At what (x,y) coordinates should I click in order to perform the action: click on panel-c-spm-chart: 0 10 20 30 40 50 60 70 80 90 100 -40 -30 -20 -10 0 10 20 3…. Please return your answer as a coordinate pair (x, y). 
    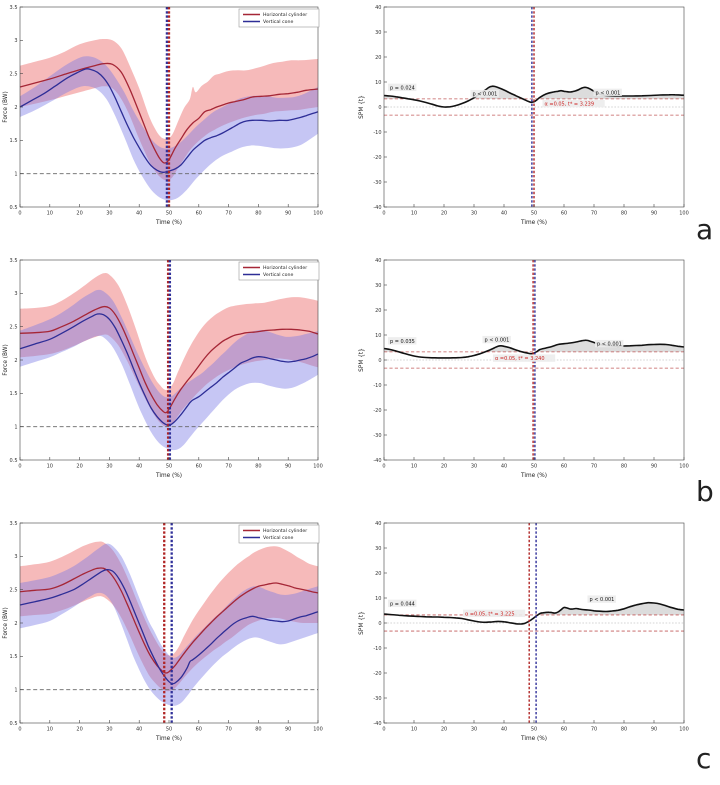
    Looking at the image, I should click on (524, 631).